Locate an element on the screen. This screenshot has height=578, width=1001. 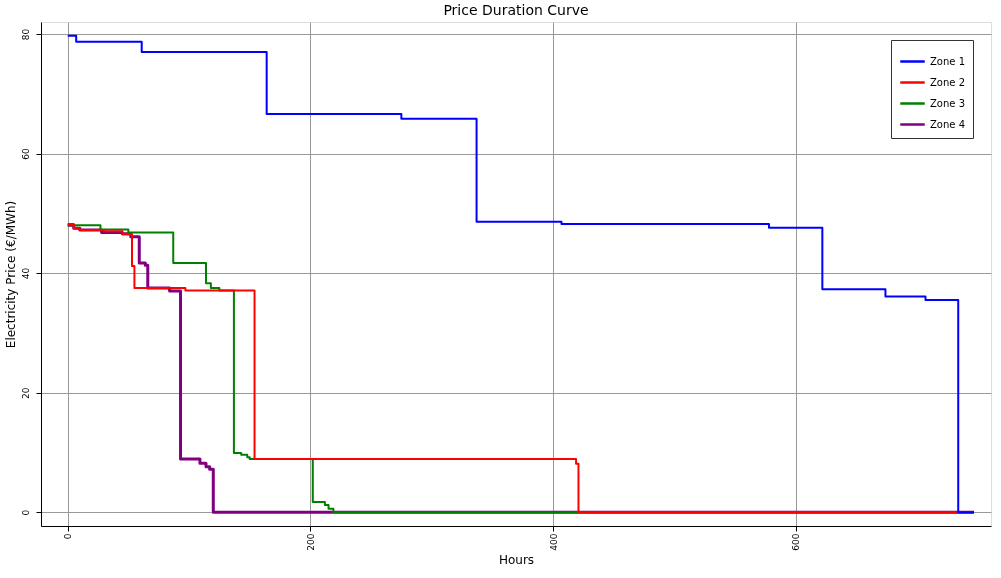
y-tick-label: 40 is located at coordinates (25, 273).